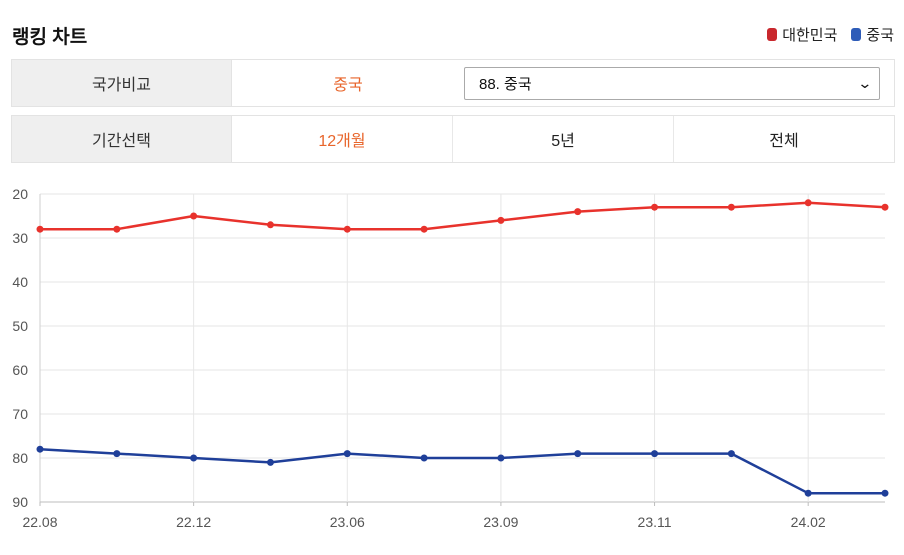 Image resolution: width=904 pixels, height=555 pixels. I want to click on x-tick-label: 24.02, so click(808, 522).